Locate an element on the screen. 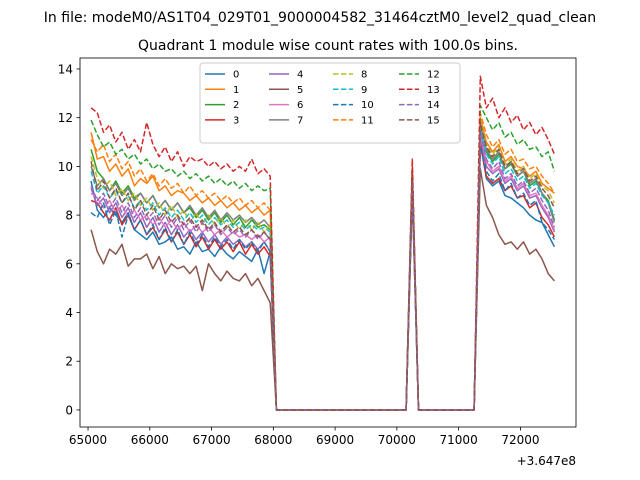  legend-label-14: 14 is located at coordinates (433, 105).